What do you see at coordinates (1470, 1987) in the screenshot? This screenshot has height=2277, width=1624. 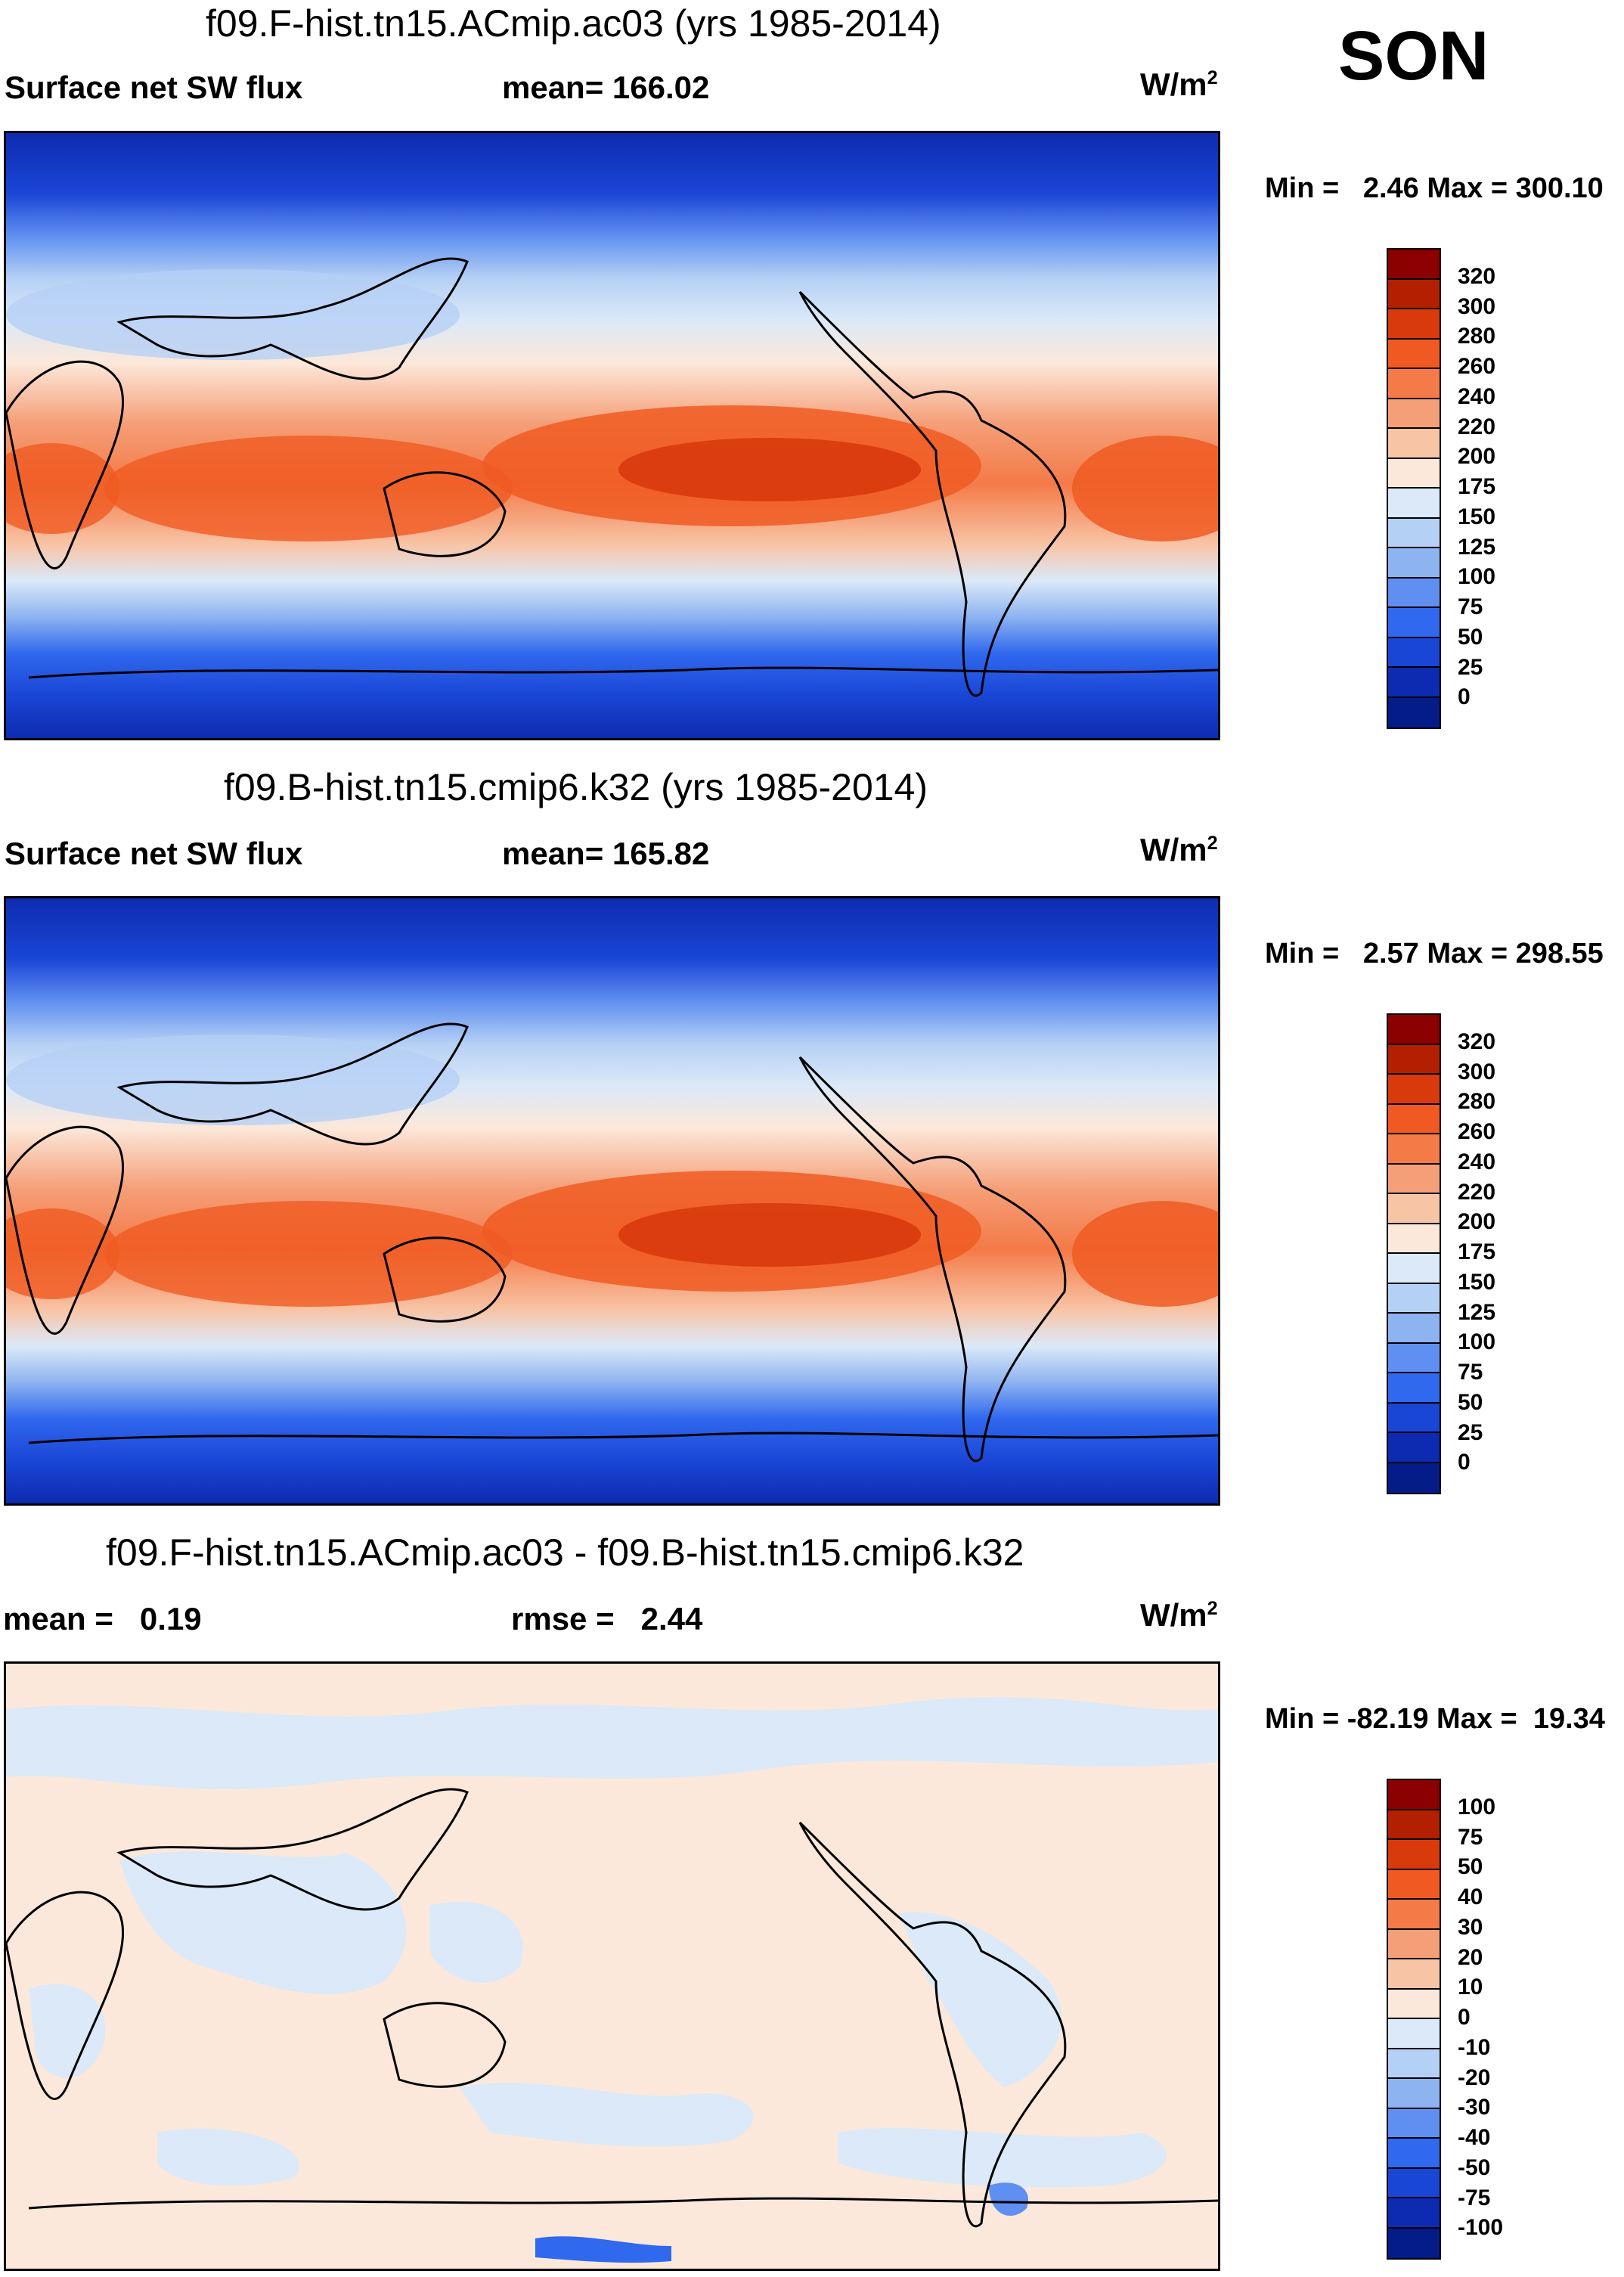 I see `colorbar-tick-label: 10` at bounding box center [1470, 1987].